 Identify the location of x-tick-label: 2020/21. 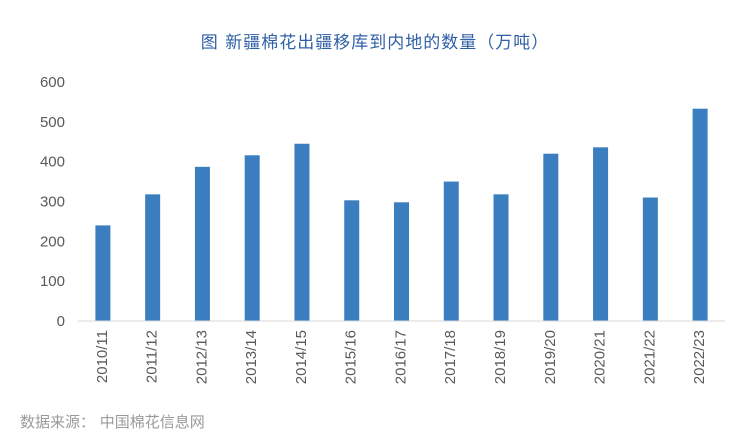
(600, 357).